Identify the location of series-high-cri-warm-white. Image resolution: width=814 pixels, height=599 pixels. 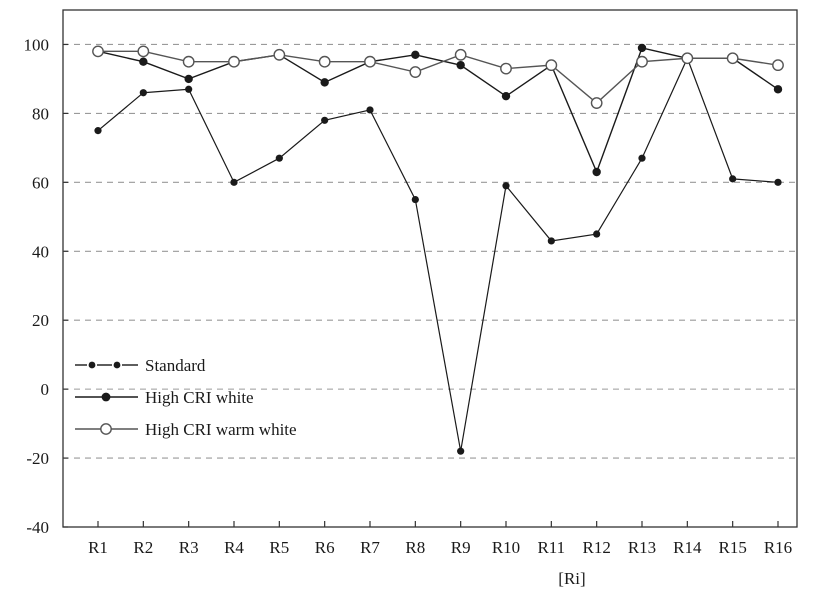
(438, 77).